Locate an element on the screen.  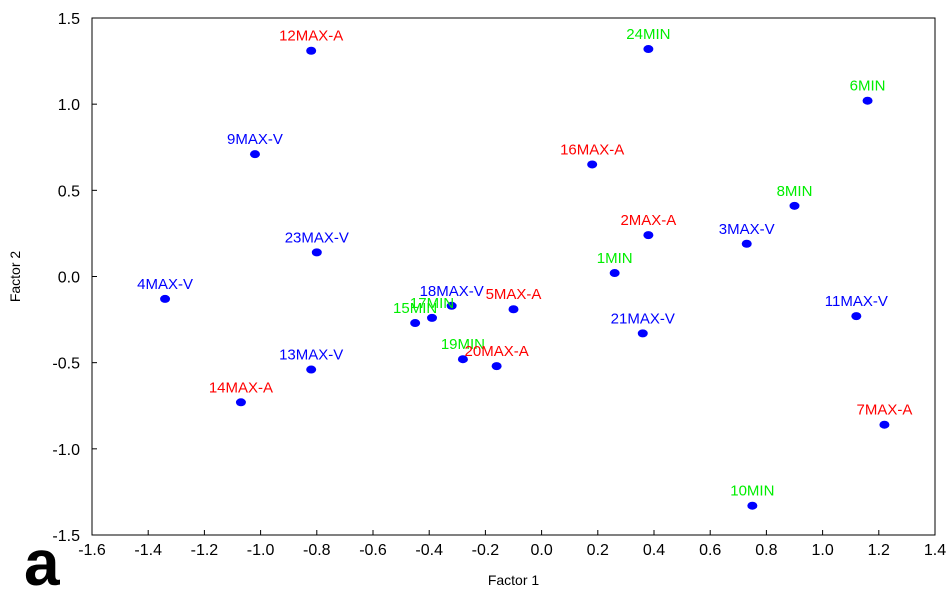
point-label: 13MAX-V is located at coordinates (311, 355).